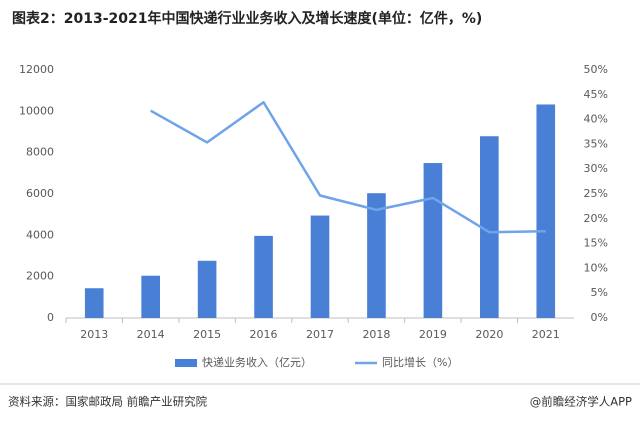 The height and width of the screenshot is (421, 640). What do you see at coordinates (186, 363) in the screenshot?
I see `legend-swatch` at bounding box center [186, 363].